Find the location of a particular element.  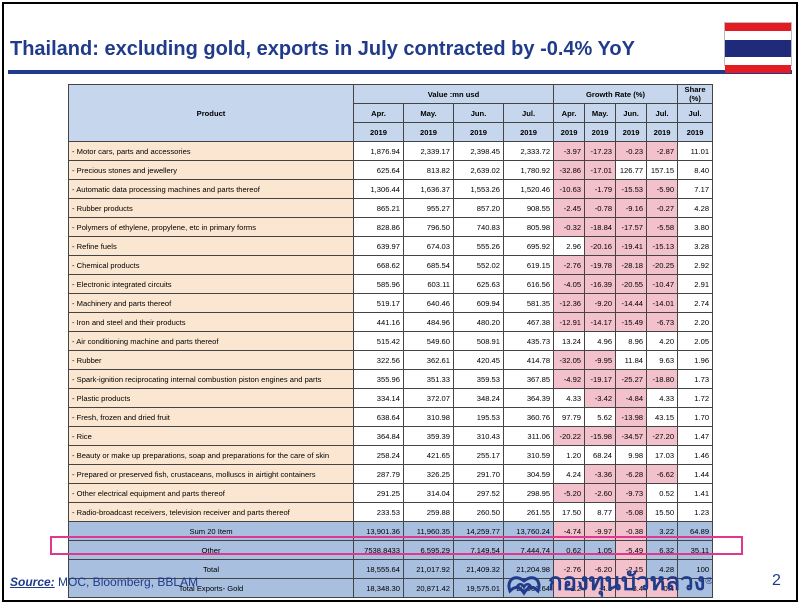

growth-cell: 17.50 is located at coordinates (569, 512).